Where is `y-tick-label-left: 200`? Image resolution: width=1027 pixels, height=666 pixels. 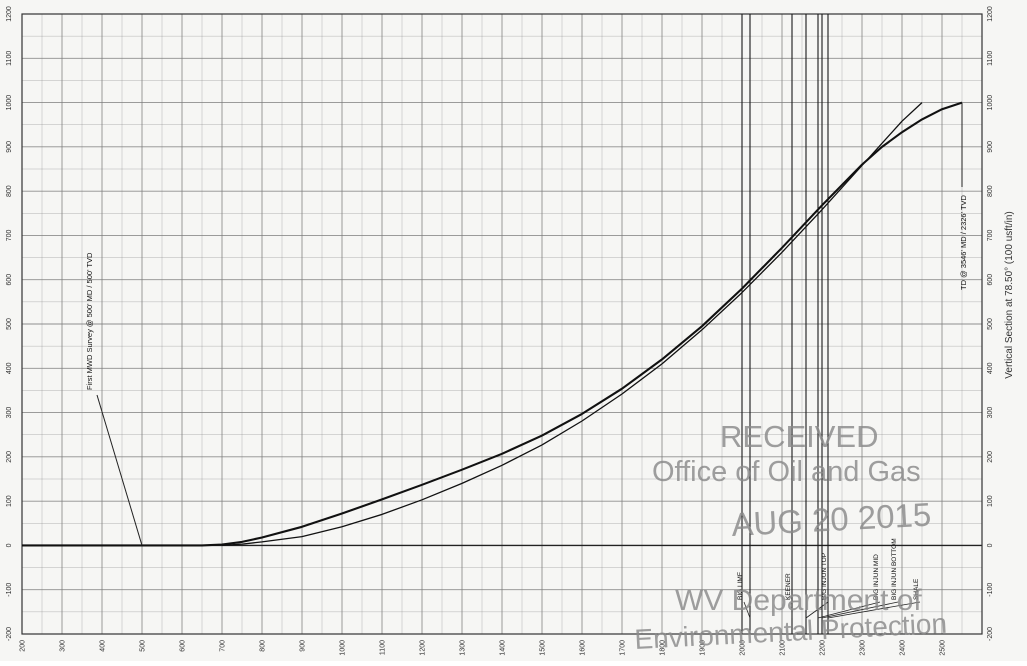
y-tick-label-left: 200 is located at coordinates (9, 457).